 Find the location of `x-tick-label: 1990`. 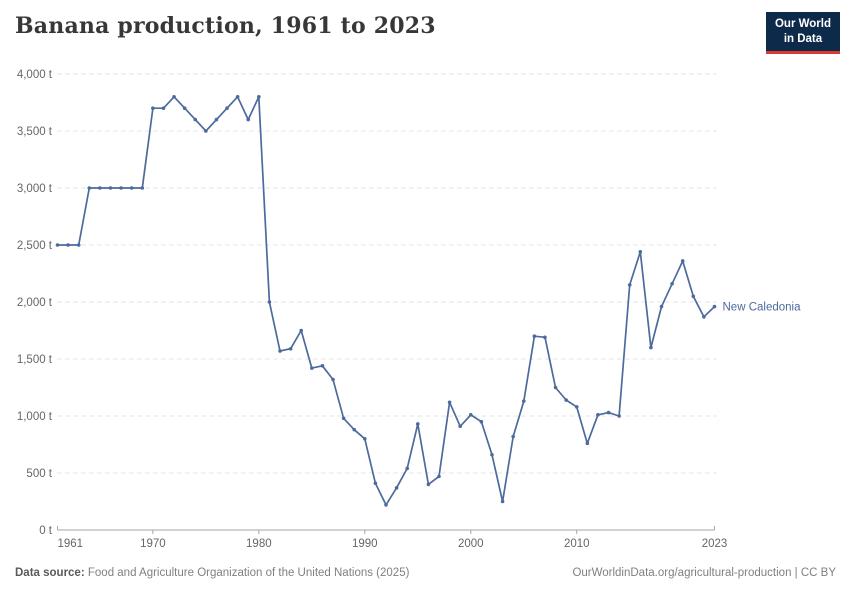

x-tick-label: 1990 is located at coordinates (365, 544).